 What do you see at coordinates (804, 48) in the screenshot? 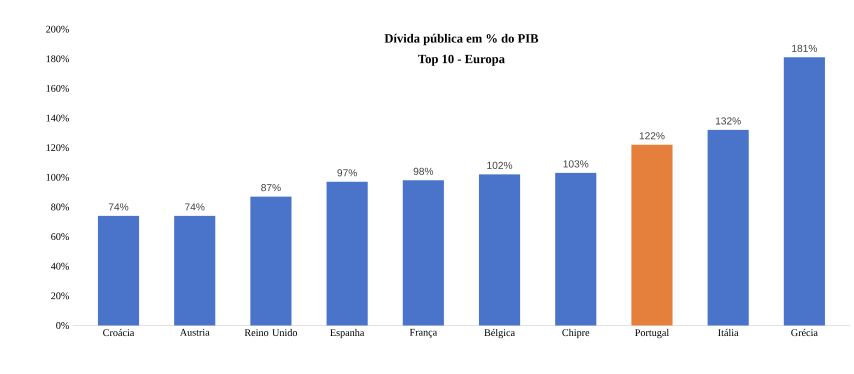
I see `data-label: 181%` at bounding box center [804, 48].